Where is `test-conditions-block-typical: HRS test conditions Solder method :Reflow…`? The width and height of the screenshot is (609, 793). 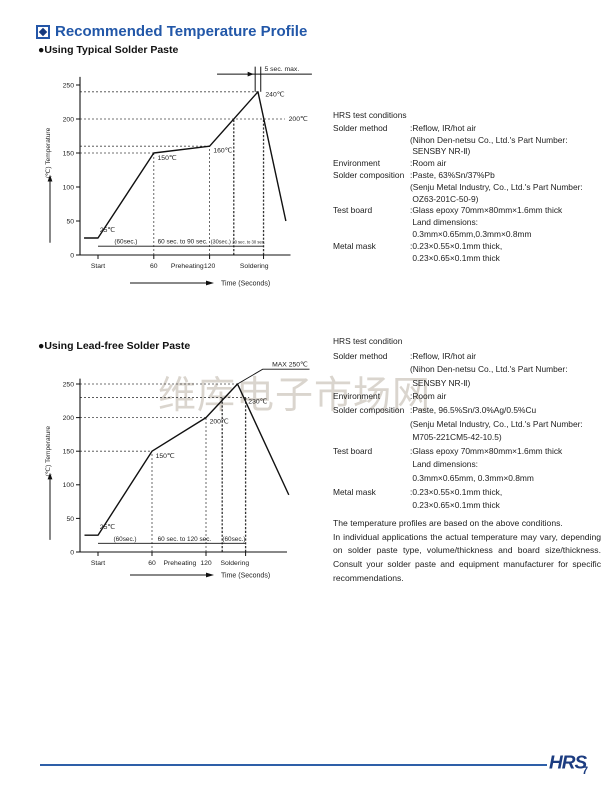
test-conditions-block-typical: HRS test conditions Solder method :Reflow… is located at coordinates (469, 187).